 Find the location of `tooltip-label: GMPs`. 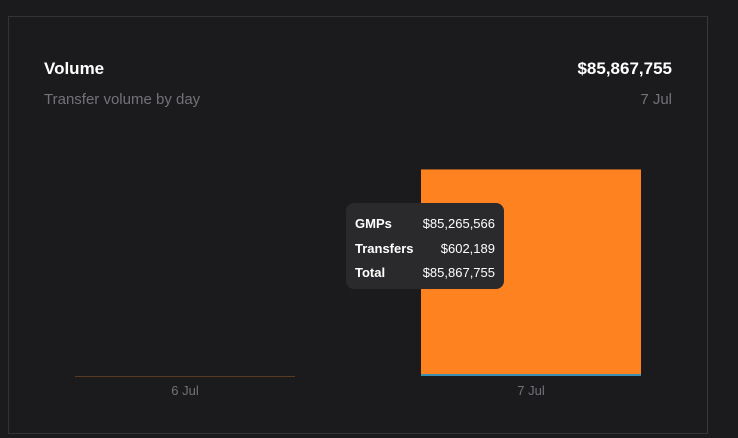

tooltip-label: GMPs is located at coordinates (373, 223).